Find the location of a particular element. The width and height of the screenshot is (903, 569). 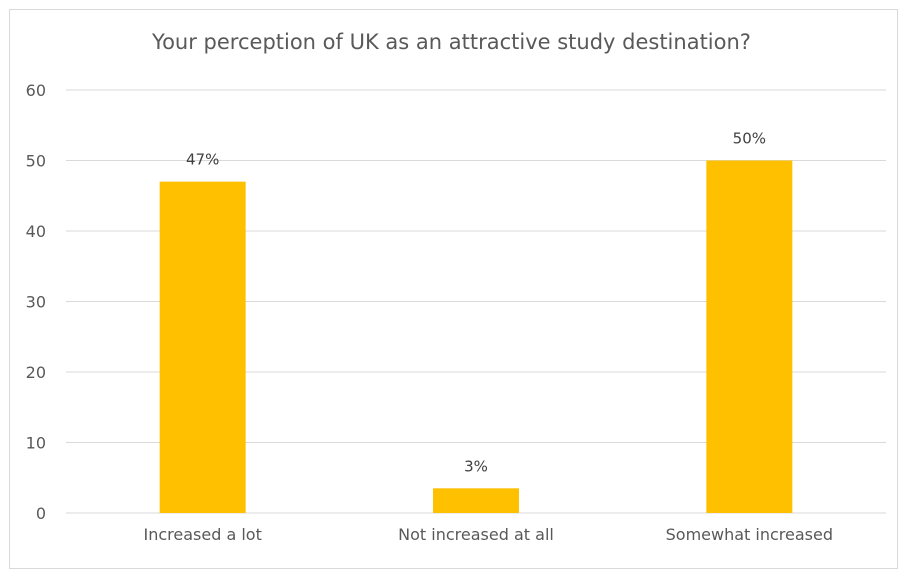

y-tick-label: 0 is located at coordinates (41, 513).